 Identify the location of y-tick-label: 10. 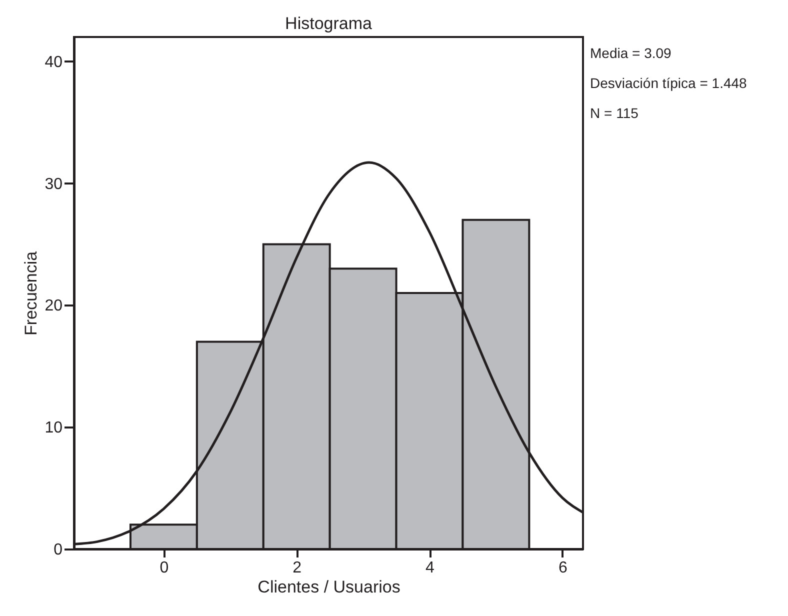
(53, 428).